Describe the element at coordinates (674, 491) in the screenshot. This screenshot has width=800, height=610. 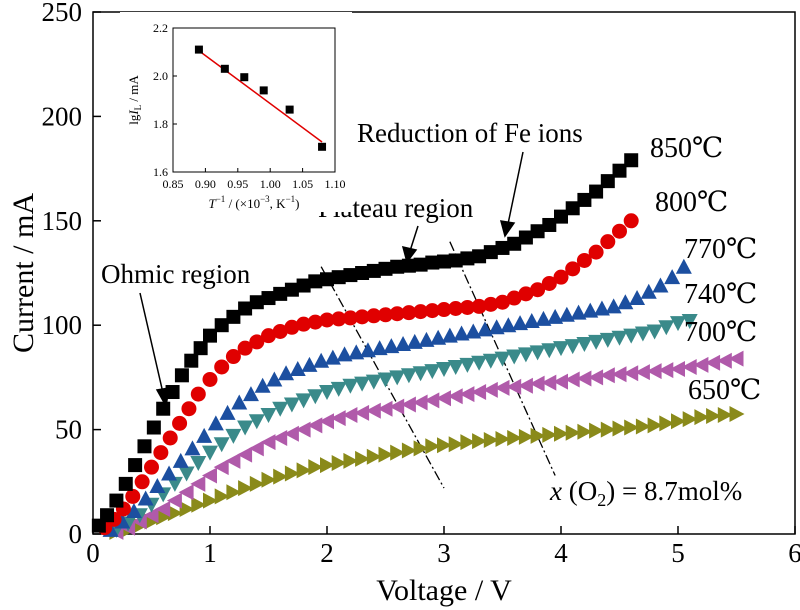
I see `annotation-o2-close: ) = 8.7mol%` at that location.